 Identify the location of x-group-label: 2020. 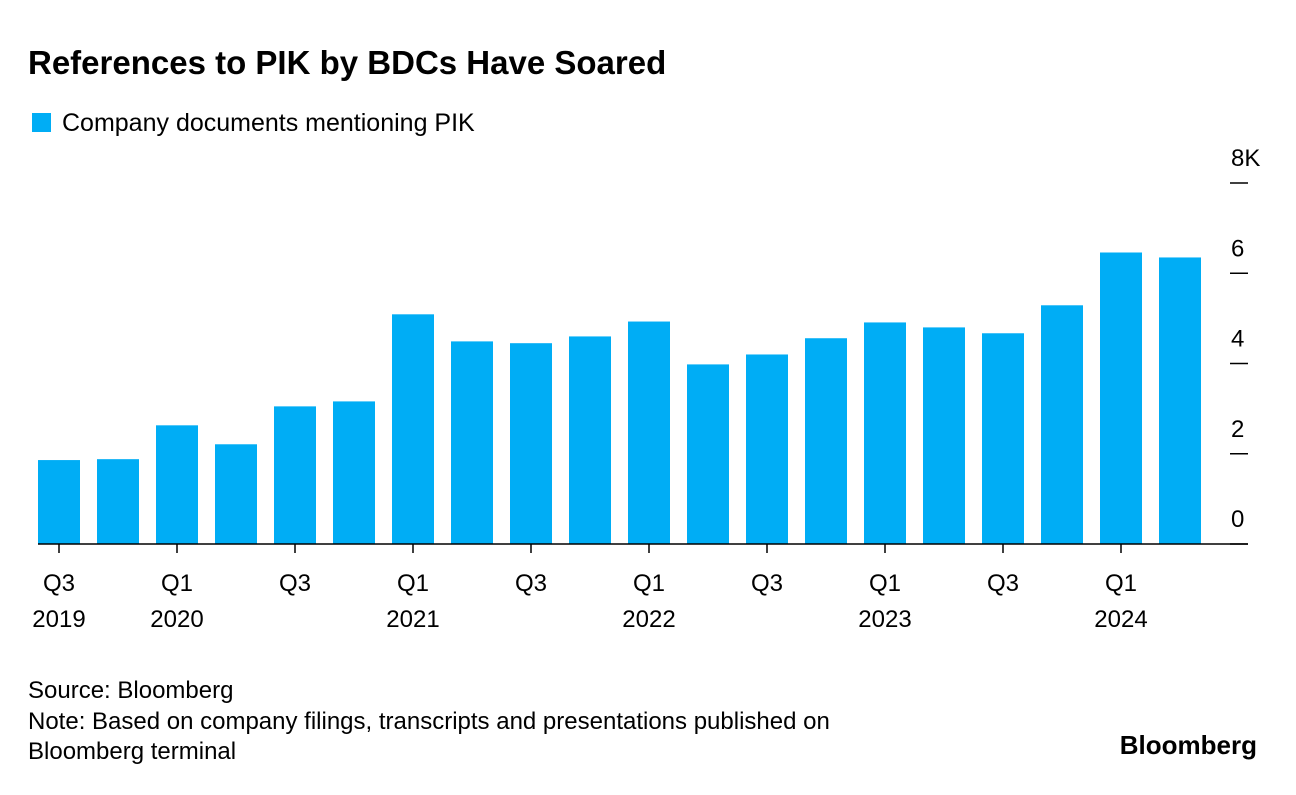
(176, 619).